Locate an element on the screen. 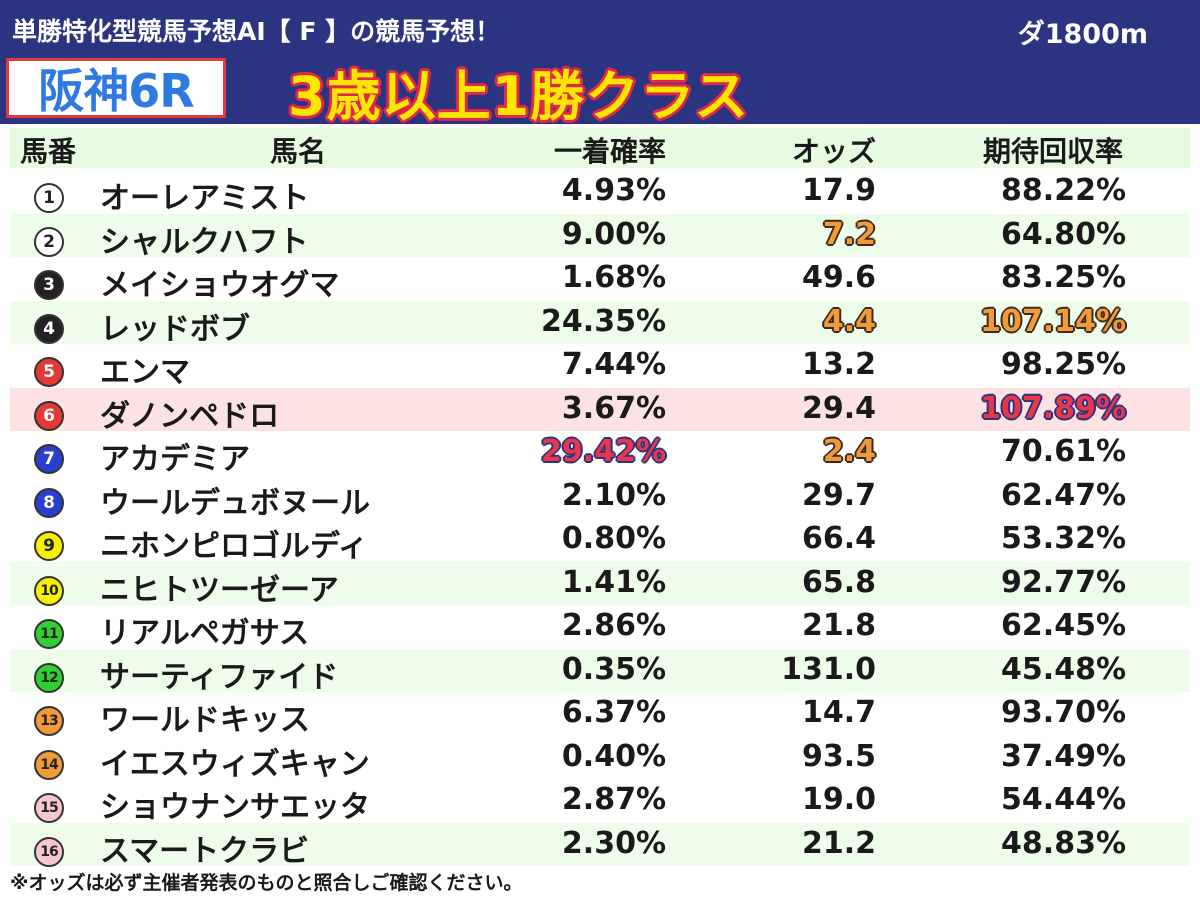  expected-roi: 53.32% is located at coordinates (1063, 538).